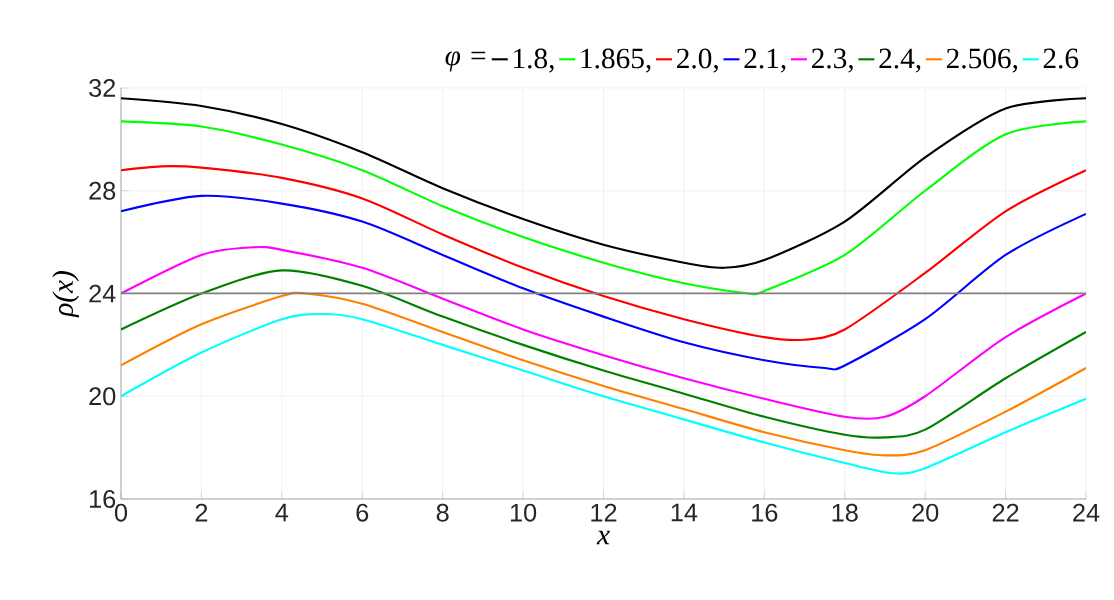 The height and width of the screenshot is (600, 1114). Describe the element at coordinates (1086, 512) in the screenshot. I see `x-tick-label: 24` at that location.